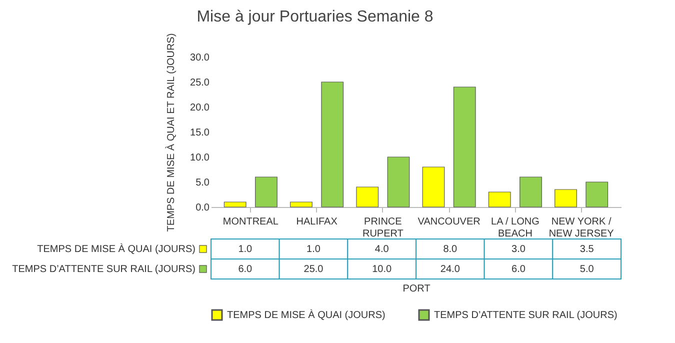 The height and width of the screenshot is (343, 675). What do you see at coordinates (449, 222) in the screenshot?
I see `x-tick-label: VANCOUVER` at bounding box center [449, 222].